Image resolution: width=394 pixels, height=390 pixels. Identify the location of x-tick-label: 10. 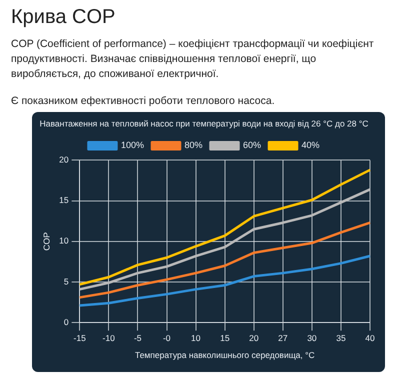
(196, 338).